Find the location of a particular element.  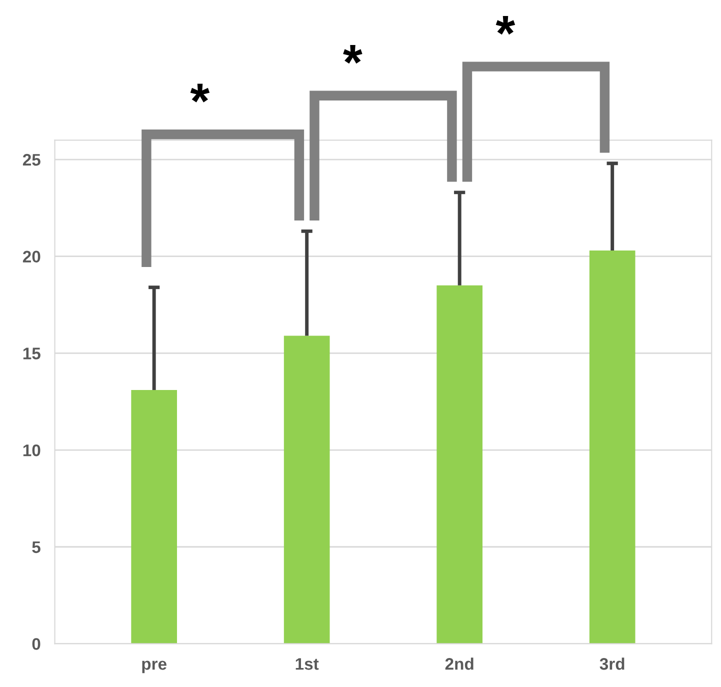

y-tick-label: 5 is located at coordinates (36, 547).